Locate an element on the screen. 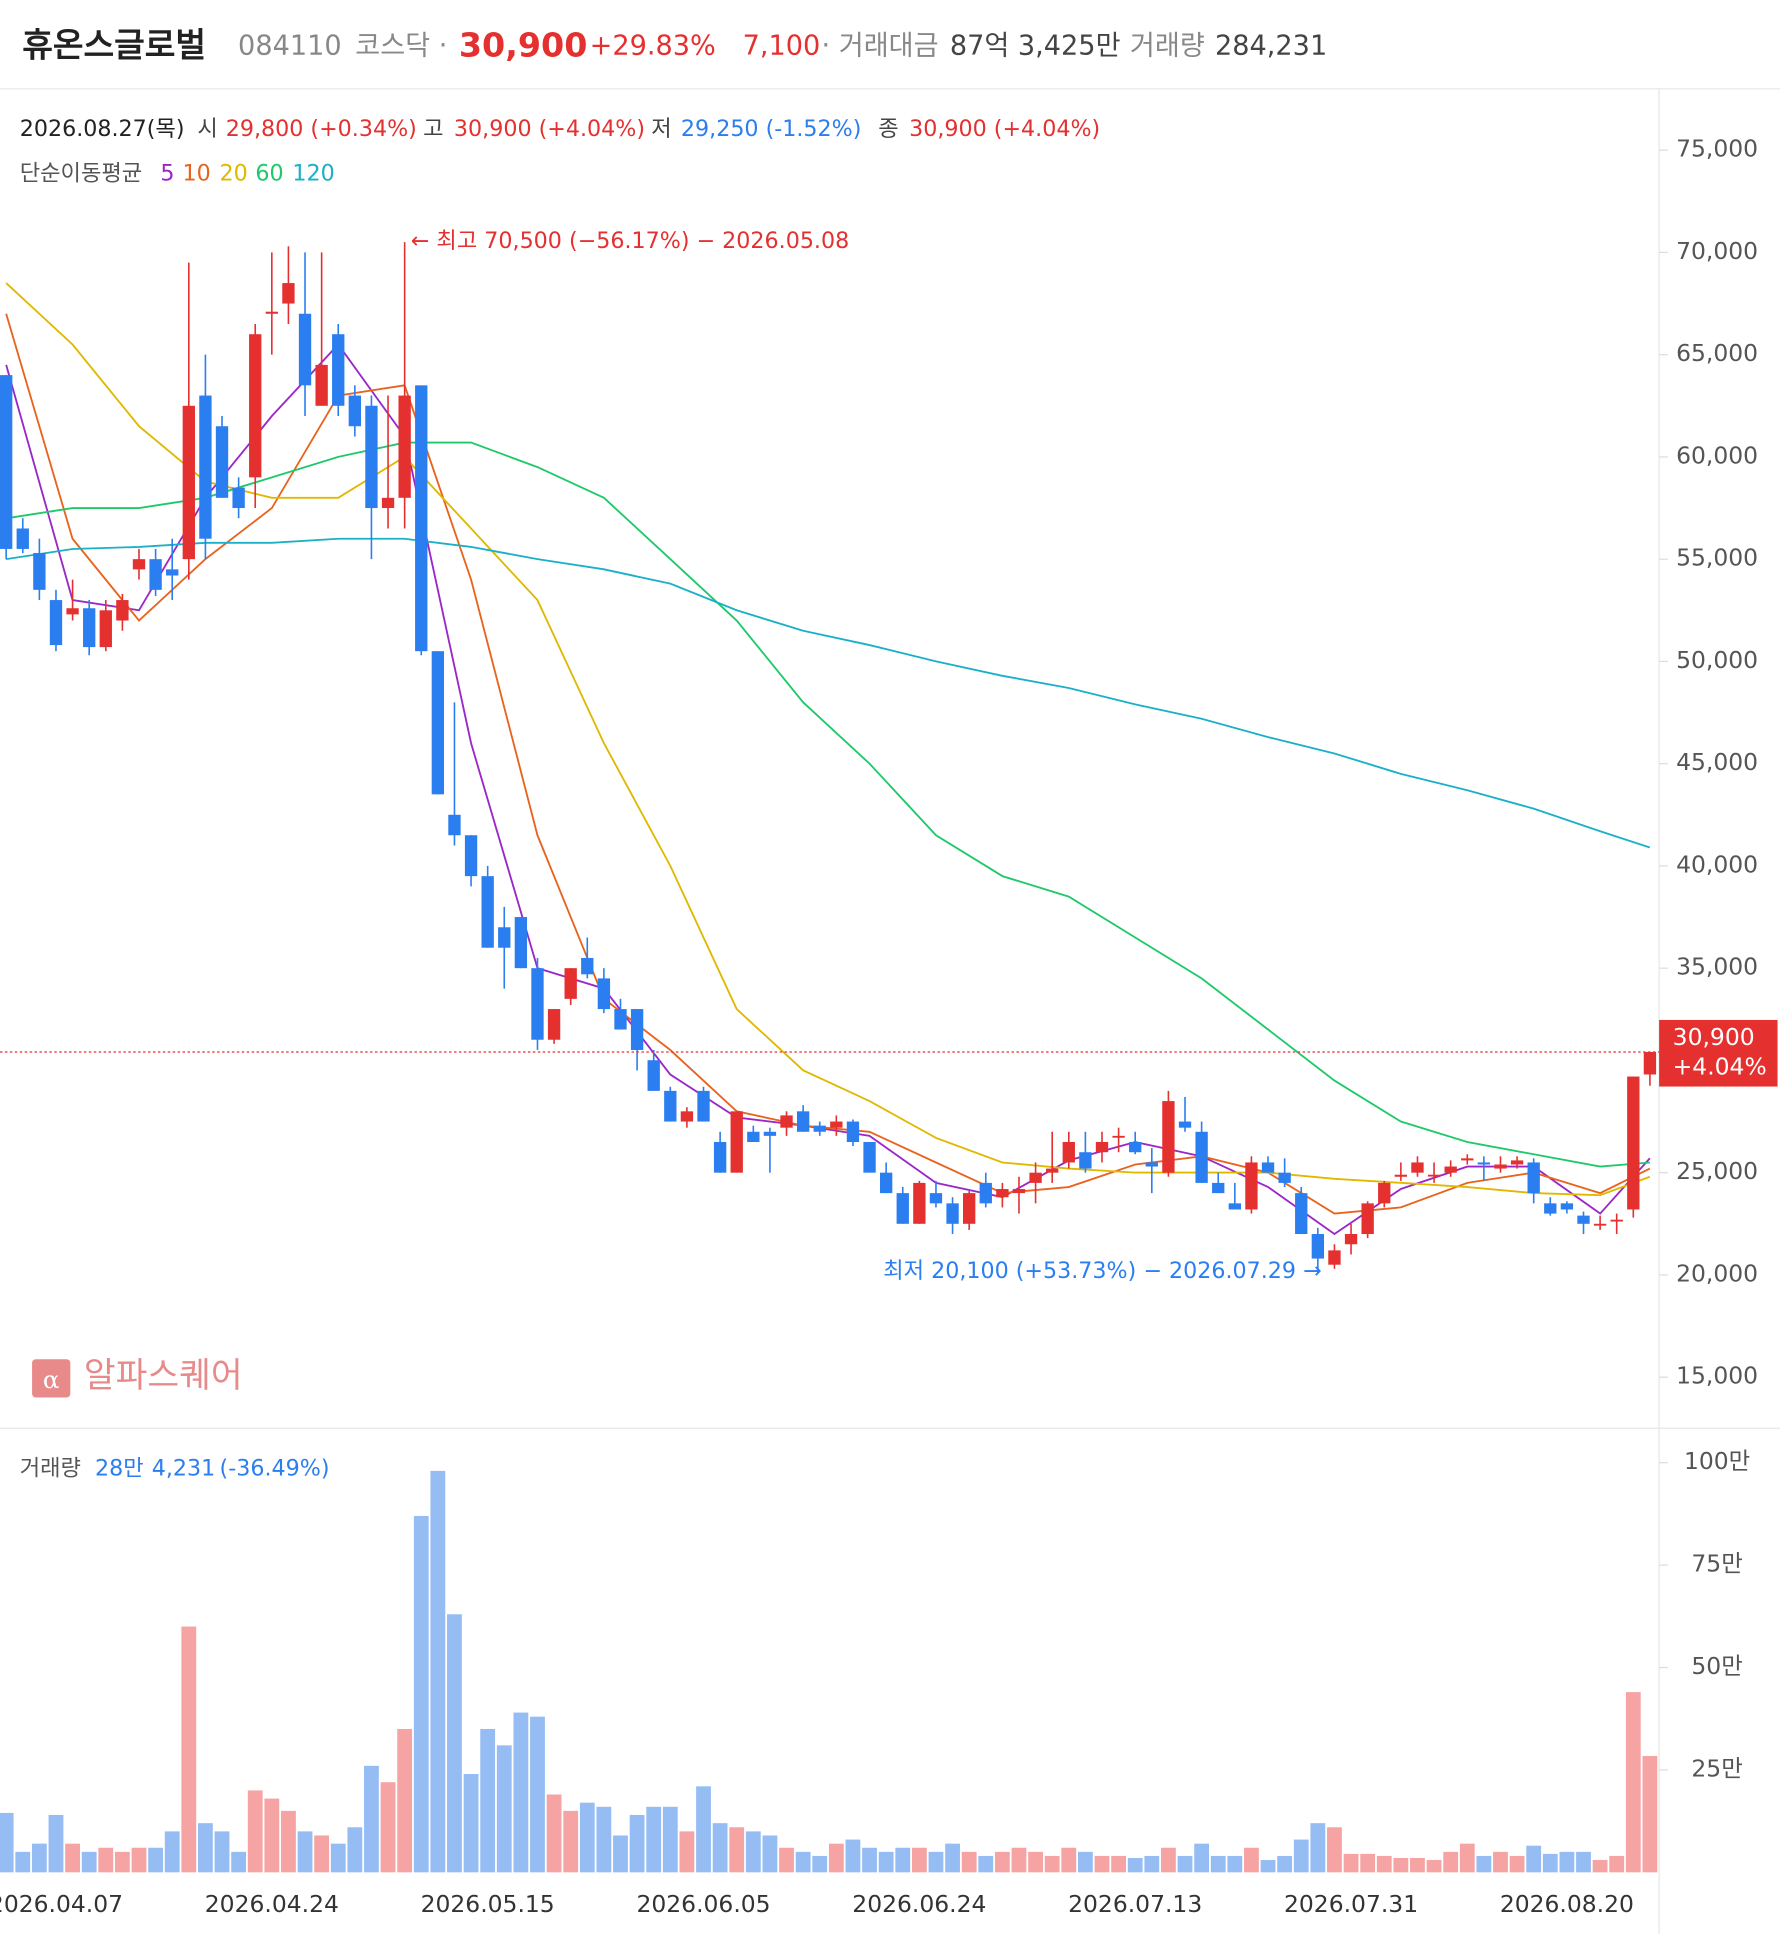  price: 30,900 is located at coordinates (523, 44).